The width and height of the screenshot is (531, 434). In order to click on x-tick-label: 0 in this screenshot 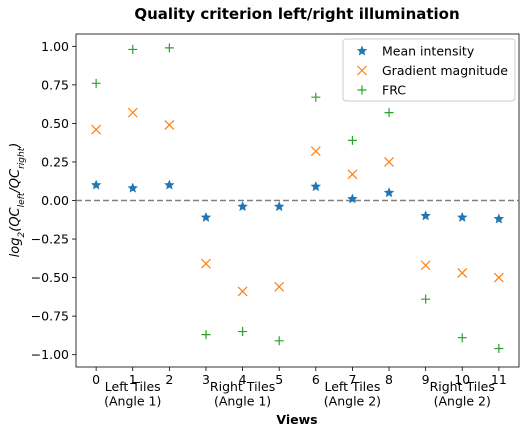, I will do `click(96, 379)`.